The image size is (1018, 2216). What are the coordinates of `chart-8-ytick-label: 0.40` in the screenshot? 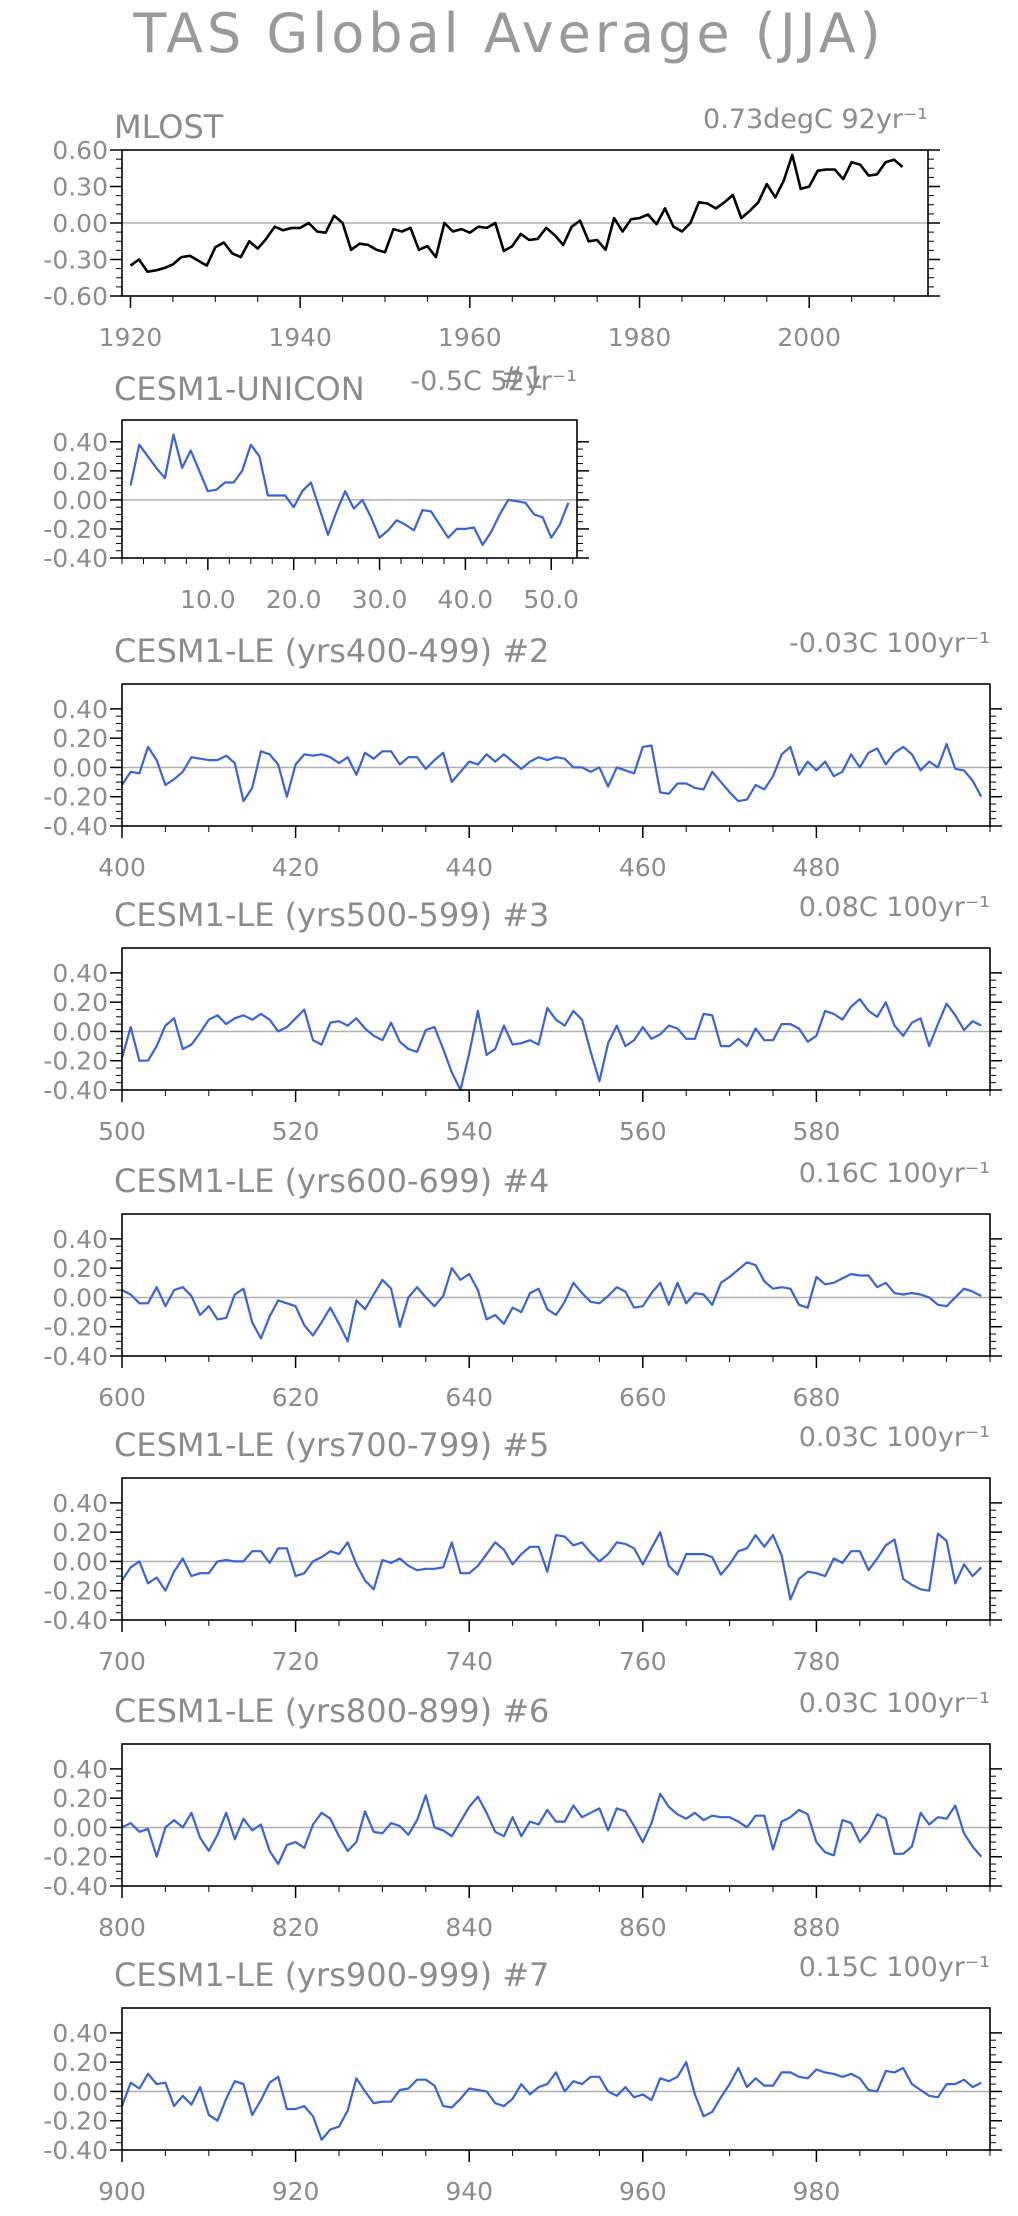 It's located at (80, 2033).